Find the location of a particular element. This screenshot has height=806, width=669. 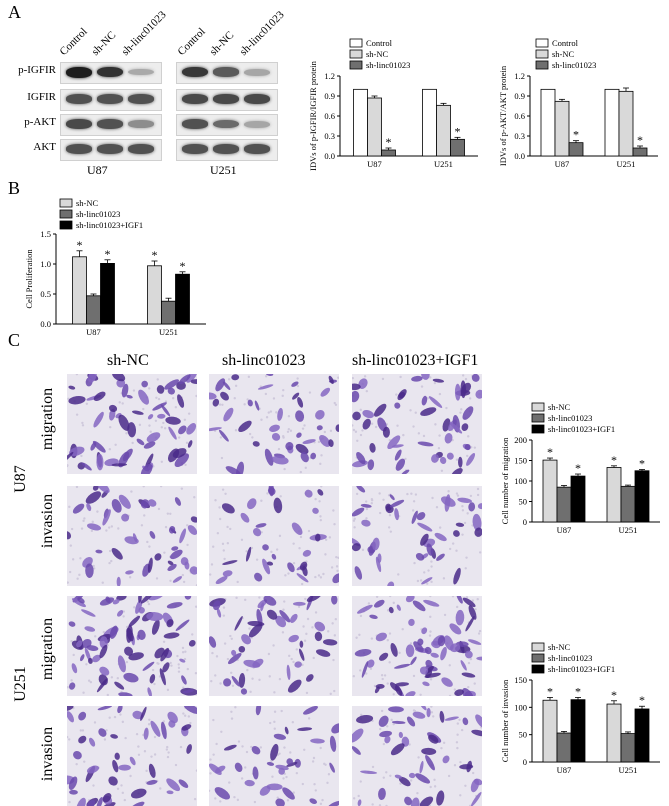

y-tick-label: 0.3 is located at coordinates (519, 136).